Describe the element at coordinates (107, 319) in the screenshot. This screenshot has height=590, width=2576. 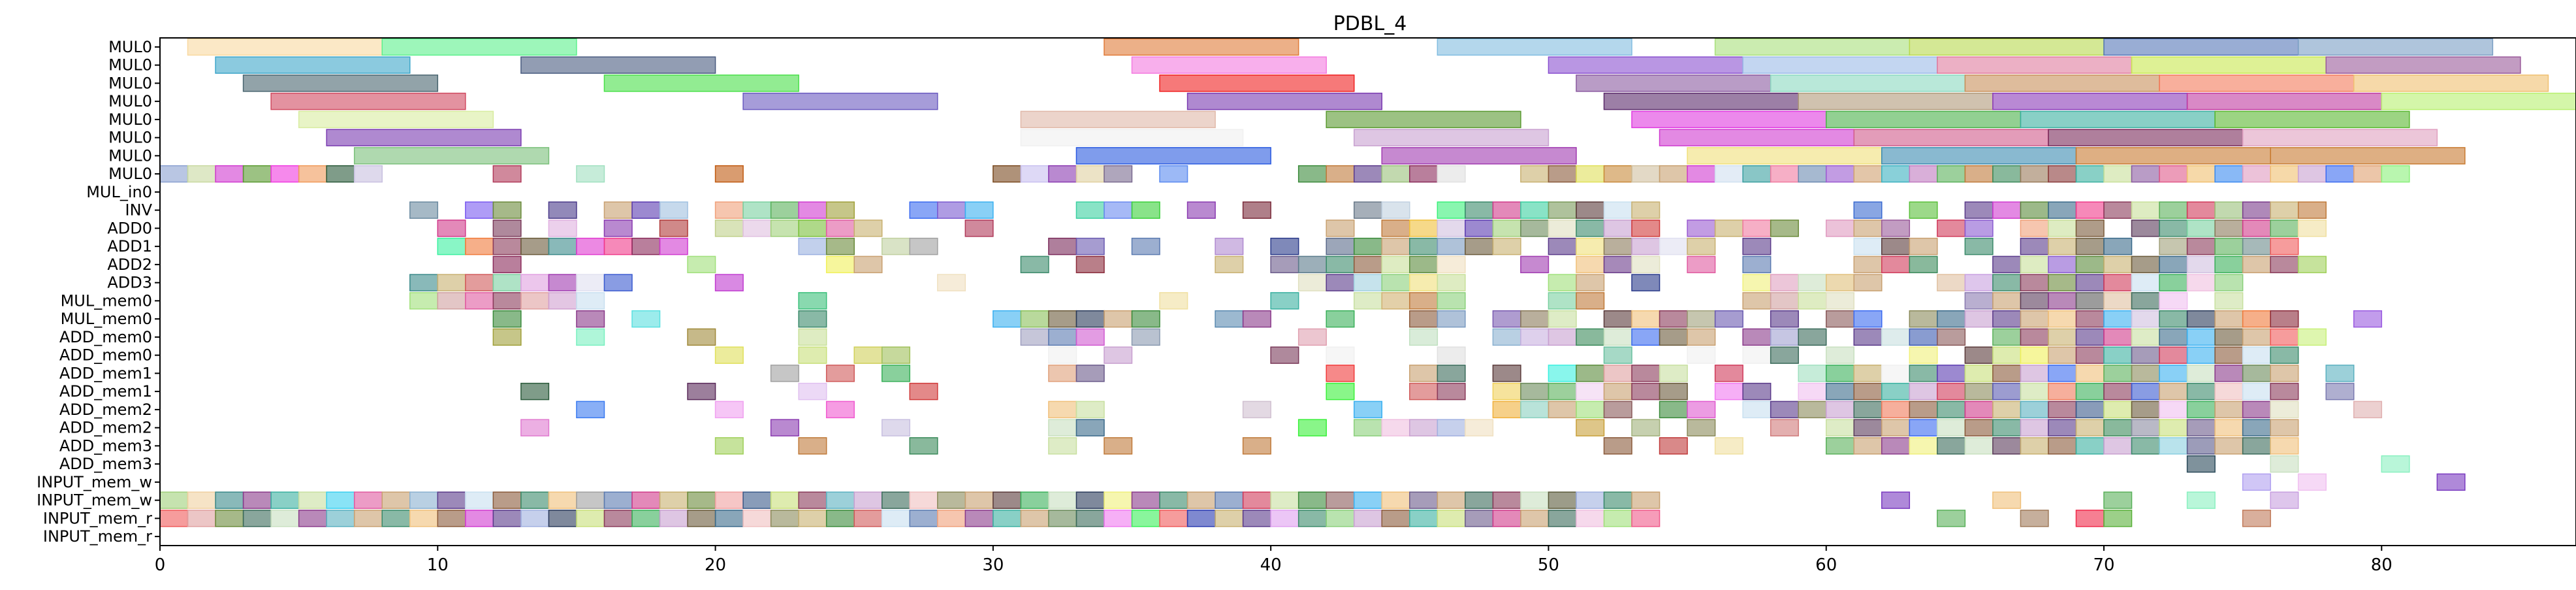
I see `y-tick-label: MUL_mem0` at that location.